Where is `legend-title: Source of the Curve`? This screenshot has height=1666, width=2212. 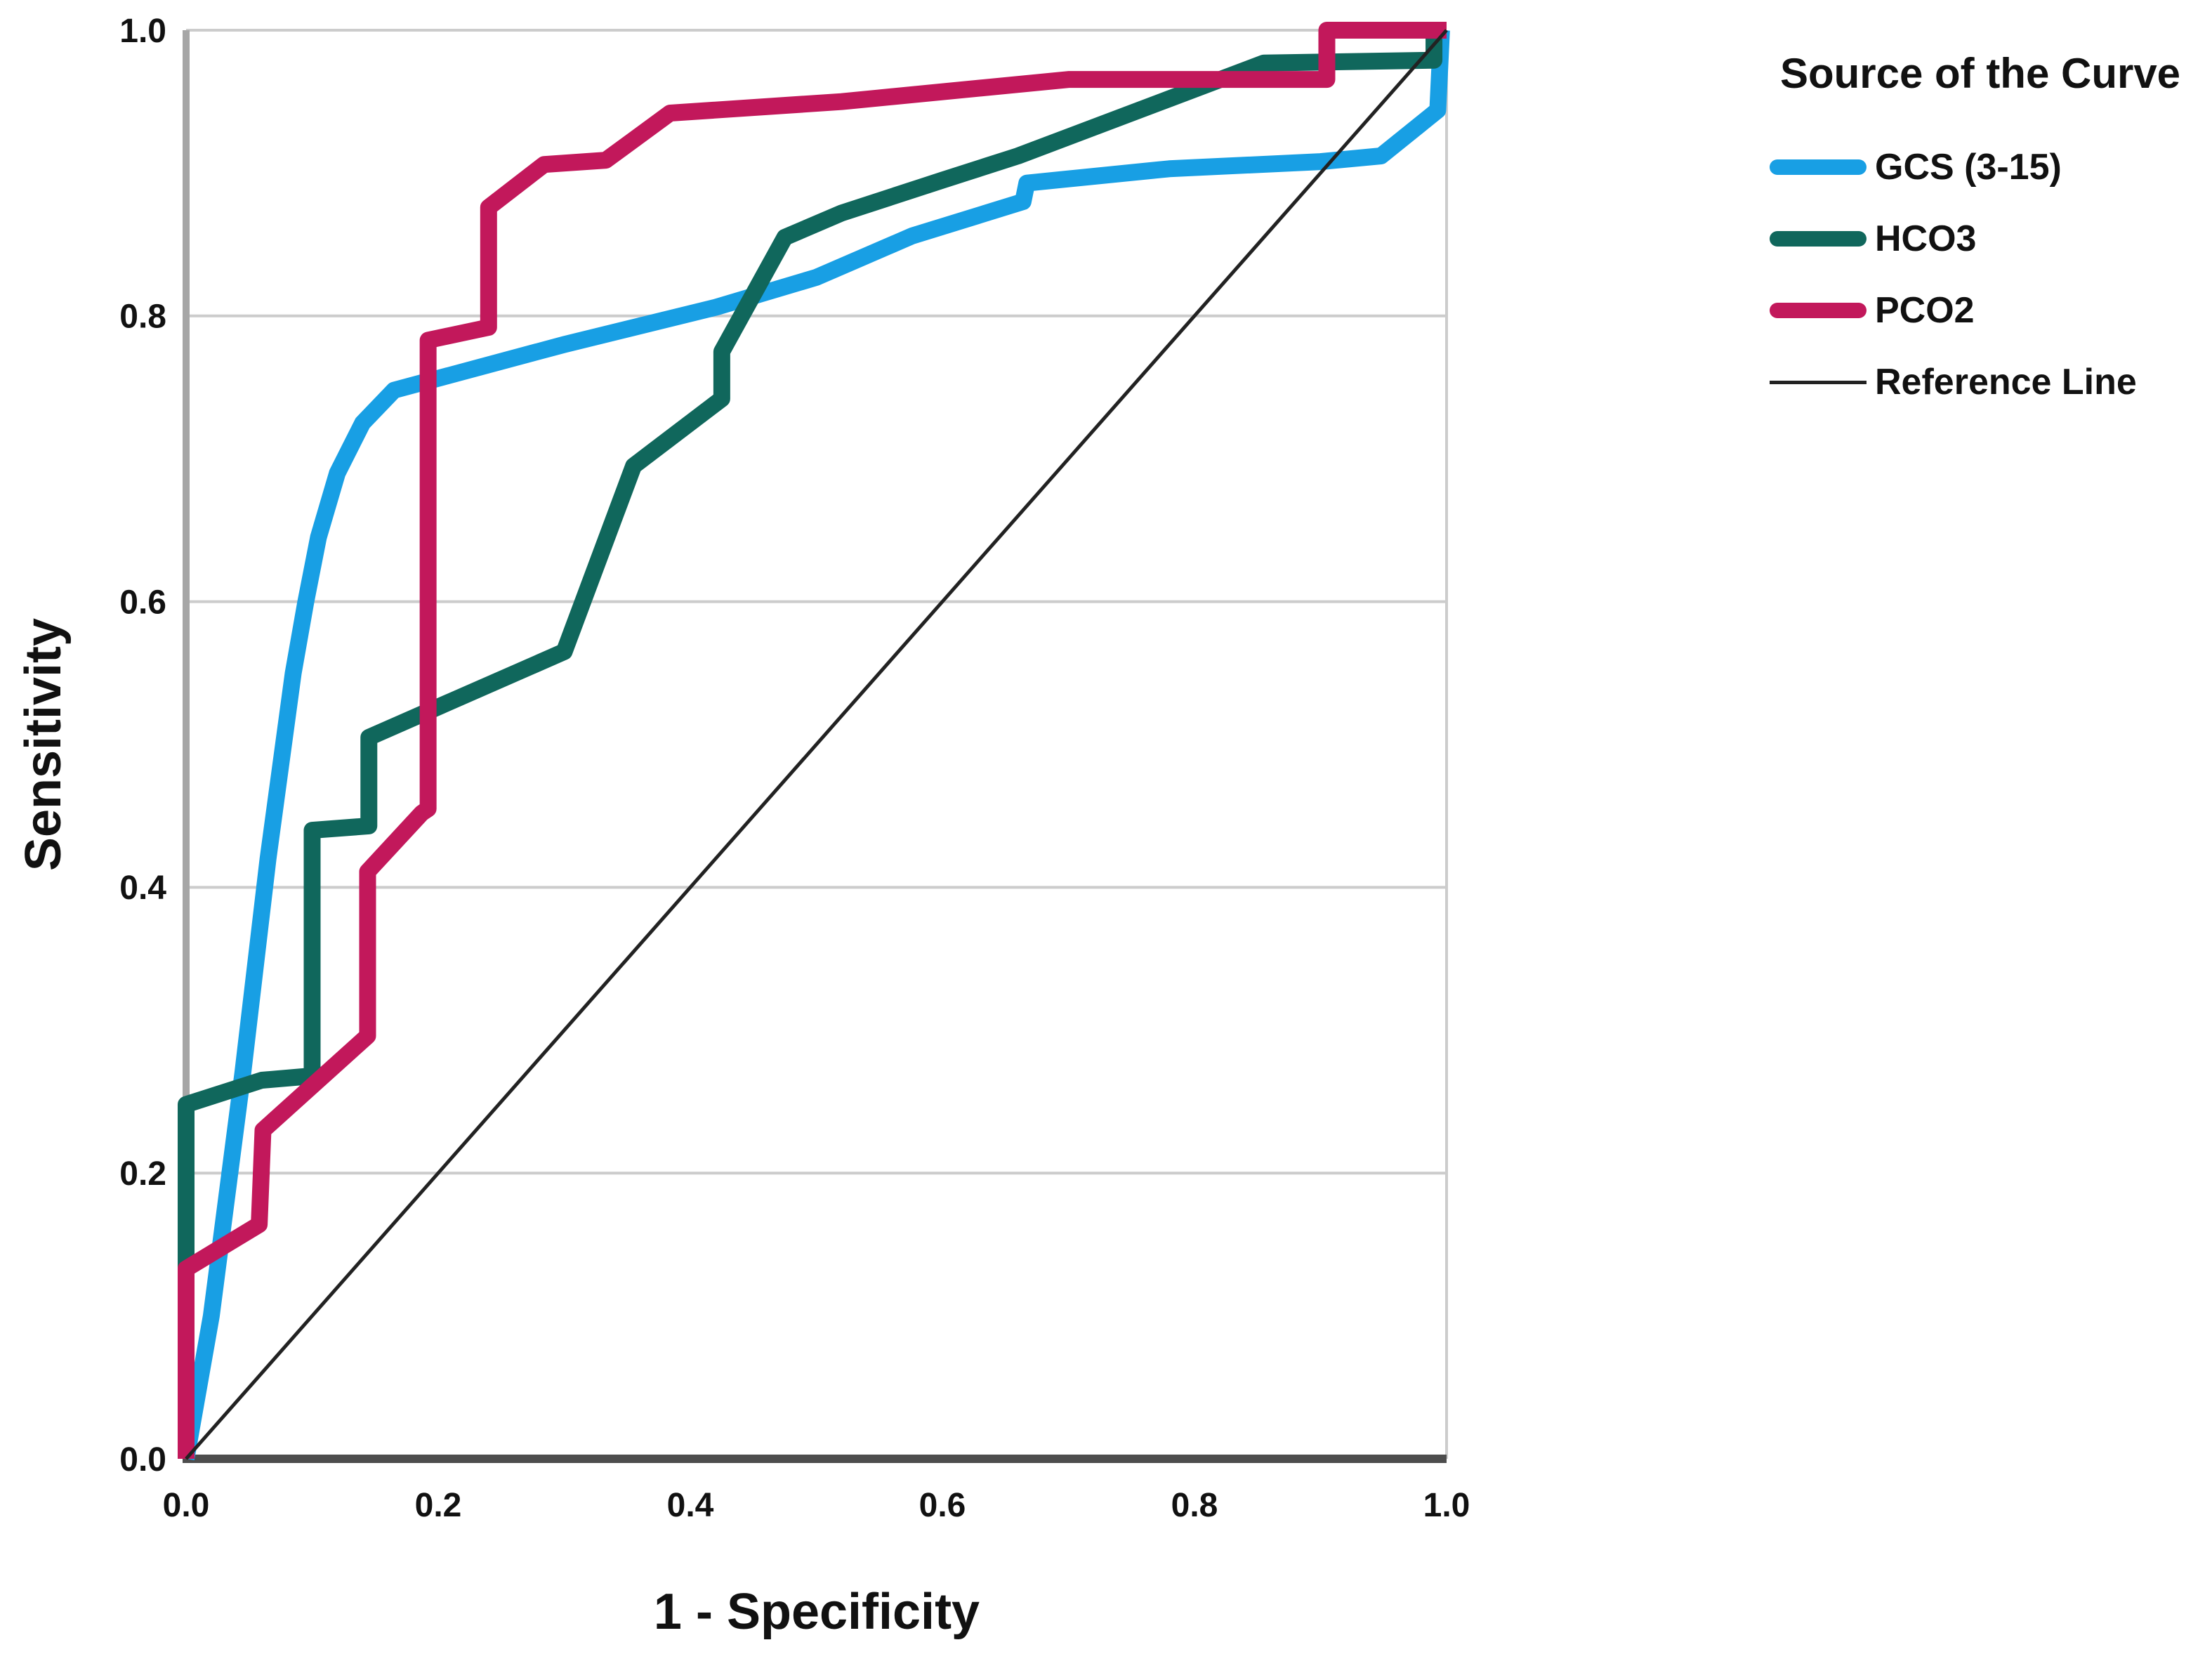
legend-title: Source of the Curve is located at coordinates (1980, 73).